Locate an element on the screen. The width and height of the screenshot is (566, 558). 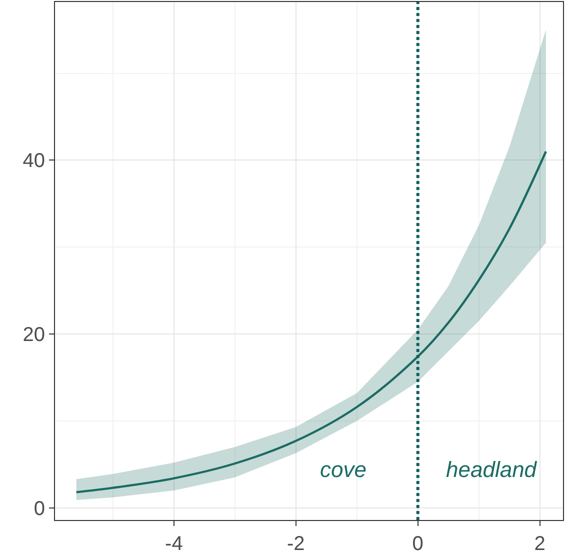
y-tick-label: 20 is located at coordinates (33, 335).